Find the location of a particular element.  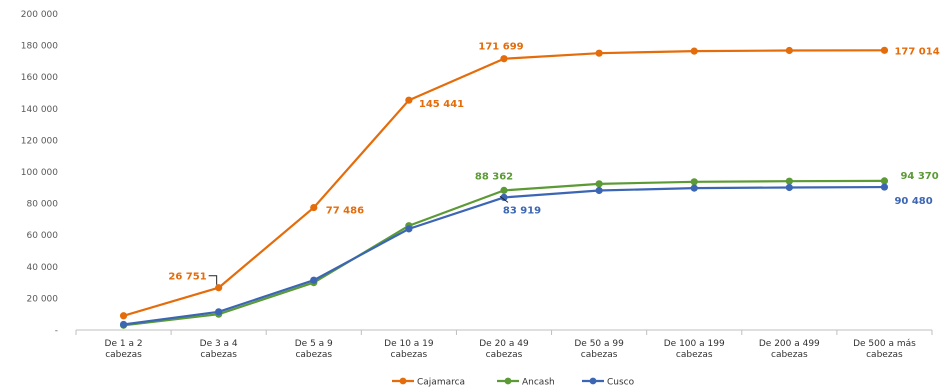

y-tick-label: 80 000 is located at coordinates (43, 205).